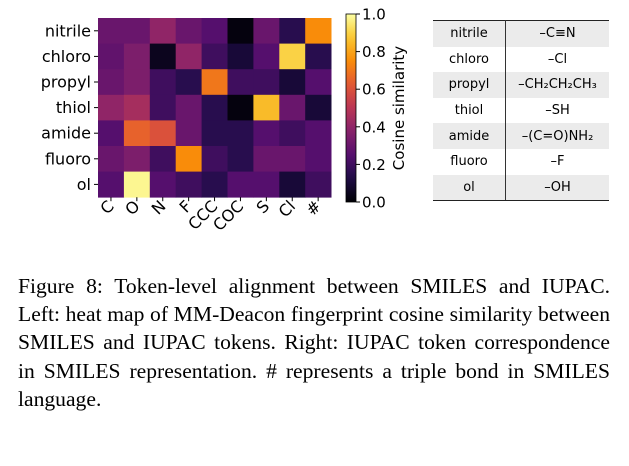  I want to click on smiles-fragment-cell: –SH, so click(557, 111).